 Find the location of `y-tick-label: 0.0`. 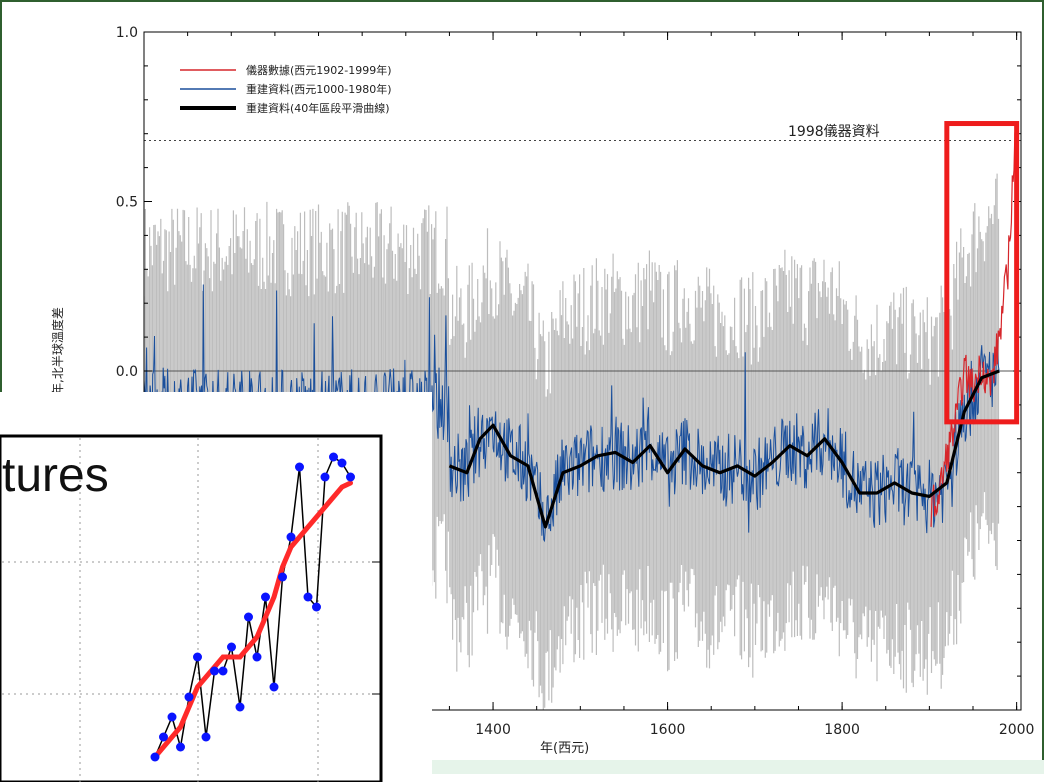

y-tick-label: 0.0 is located at coordinates (127, 372).